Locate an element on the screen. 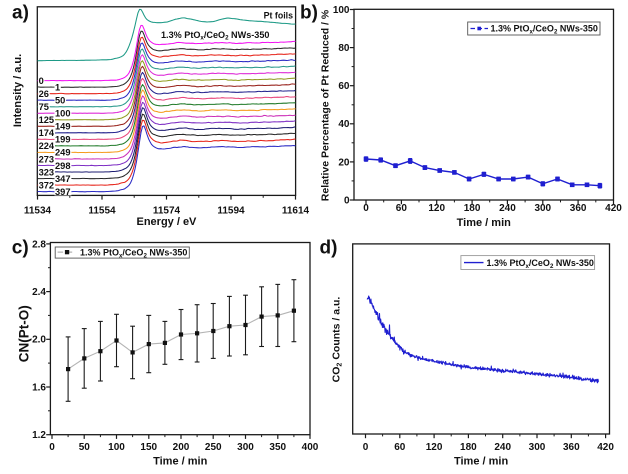 Image resolution: width=628 pixels, height=474 pixels. svg-text: Intensity / a.u. is located at coordinates (18, 90).